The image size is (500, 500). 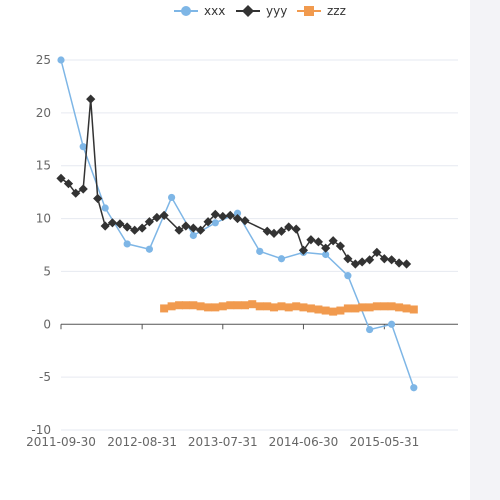 I want to click on x-tick-label: 2015-05-31, so click(x=384, y=442).